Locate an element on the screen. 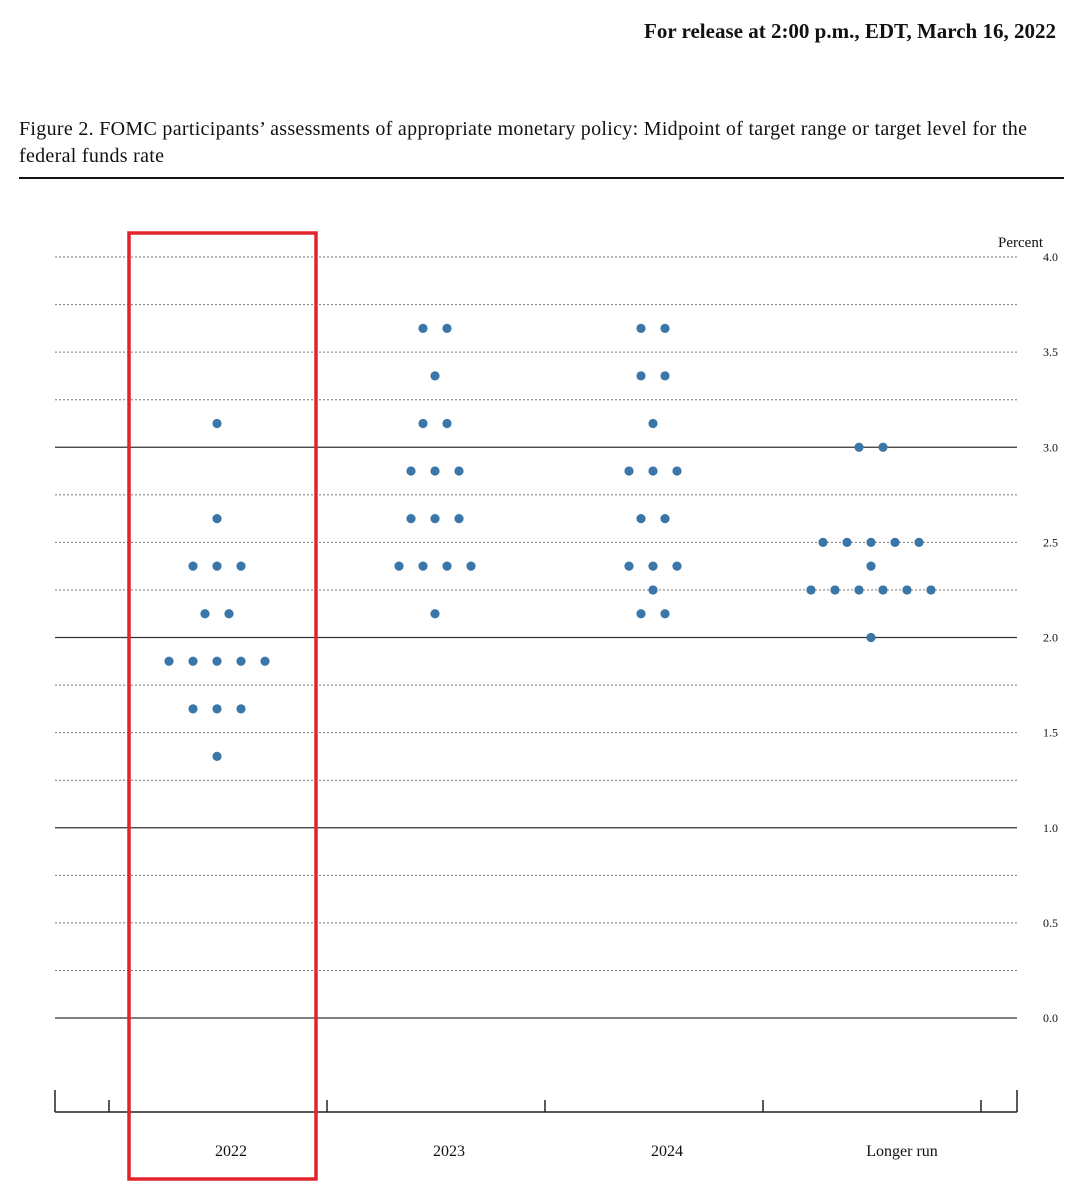 This screenshot has height=1194, width=1080. y-tick-label: 2.5 is located at coordinates (1050, 542).